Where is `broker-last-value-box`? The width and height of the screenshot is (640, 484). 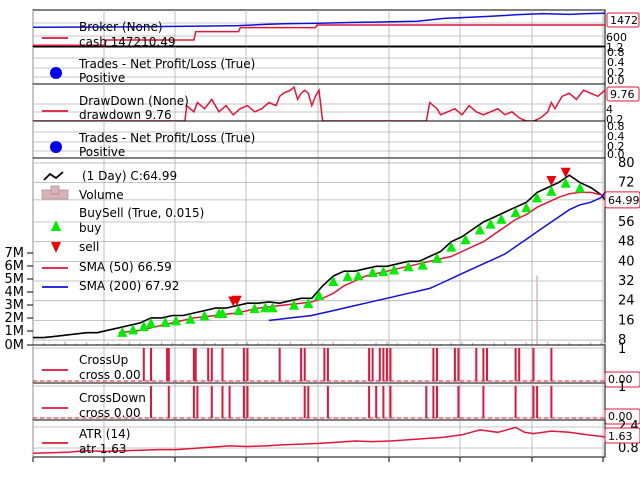
broker-last-value-box is located at coordinates (623, 20).